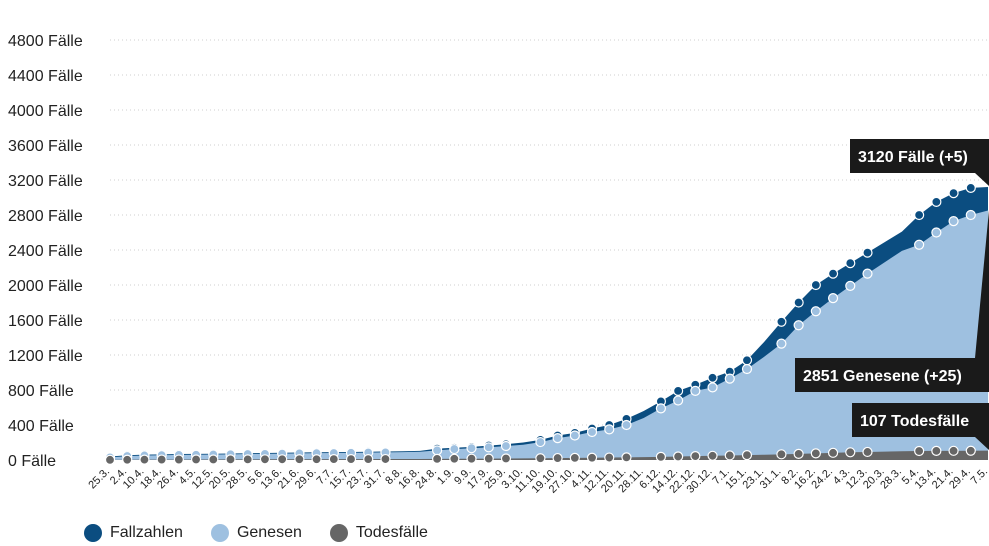 Image resolution: width=989 pixels, height=546 pixels. Describe the element at coordinates (45, 216) in the screenshot. I see `y-tick-label: 2800 Fälle` at that location.